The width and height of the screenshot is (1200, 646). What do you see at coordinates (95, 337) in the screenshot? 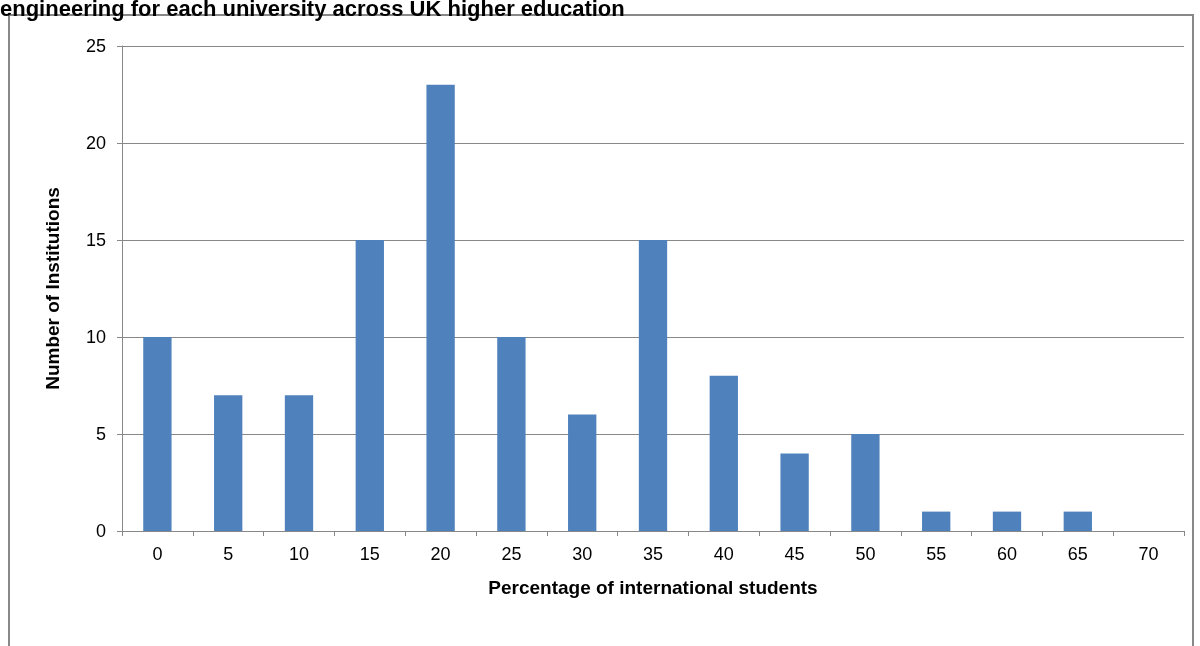
I see `y-tick-label: 10` at bounding box center [95, 337].